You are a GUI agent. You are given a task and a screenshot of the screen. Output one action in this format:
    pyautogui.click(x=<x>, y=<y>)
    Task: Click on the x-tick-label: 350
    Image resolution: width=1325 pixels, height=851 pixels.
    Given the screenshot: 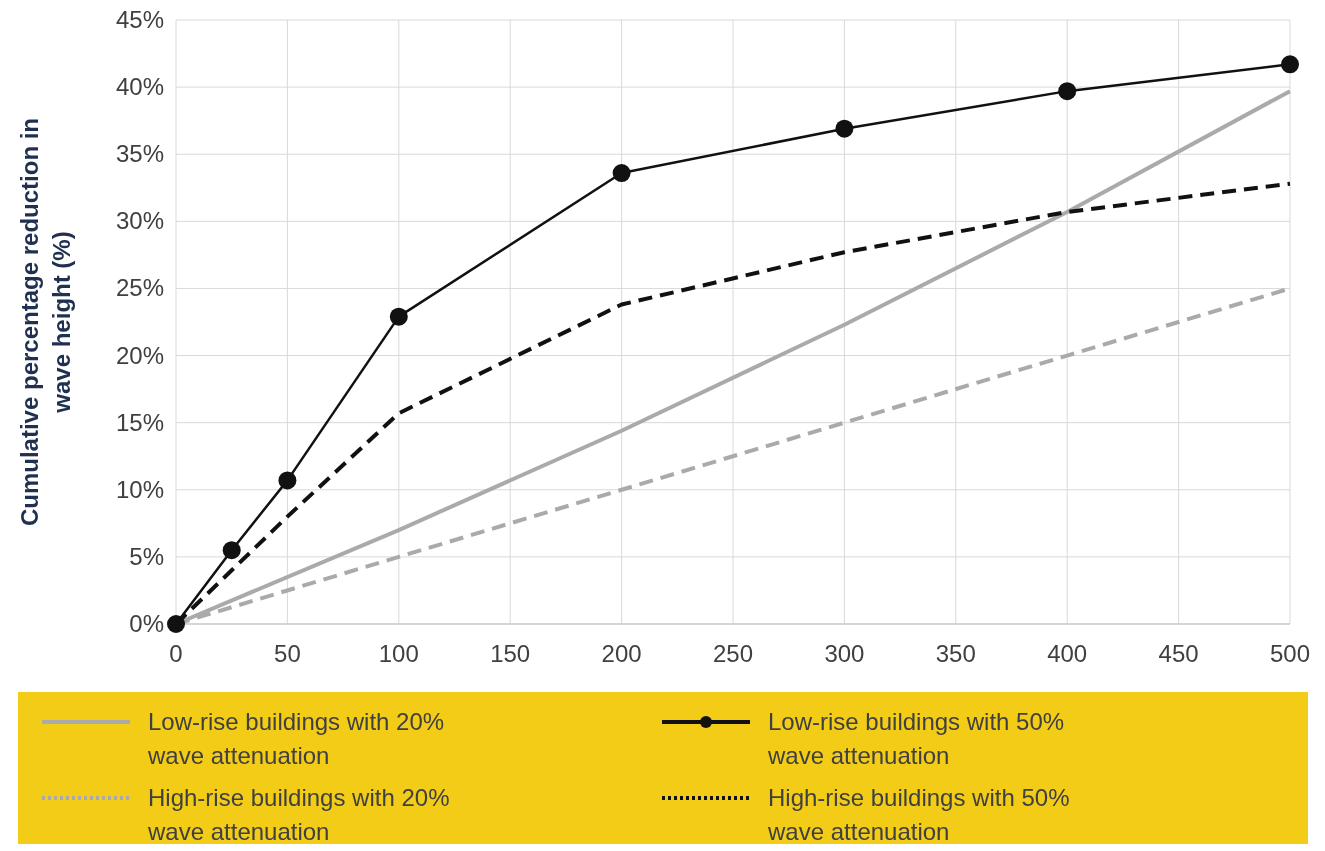 What is the action you would take?
    pyautogui.click(x=955, y=653)
    